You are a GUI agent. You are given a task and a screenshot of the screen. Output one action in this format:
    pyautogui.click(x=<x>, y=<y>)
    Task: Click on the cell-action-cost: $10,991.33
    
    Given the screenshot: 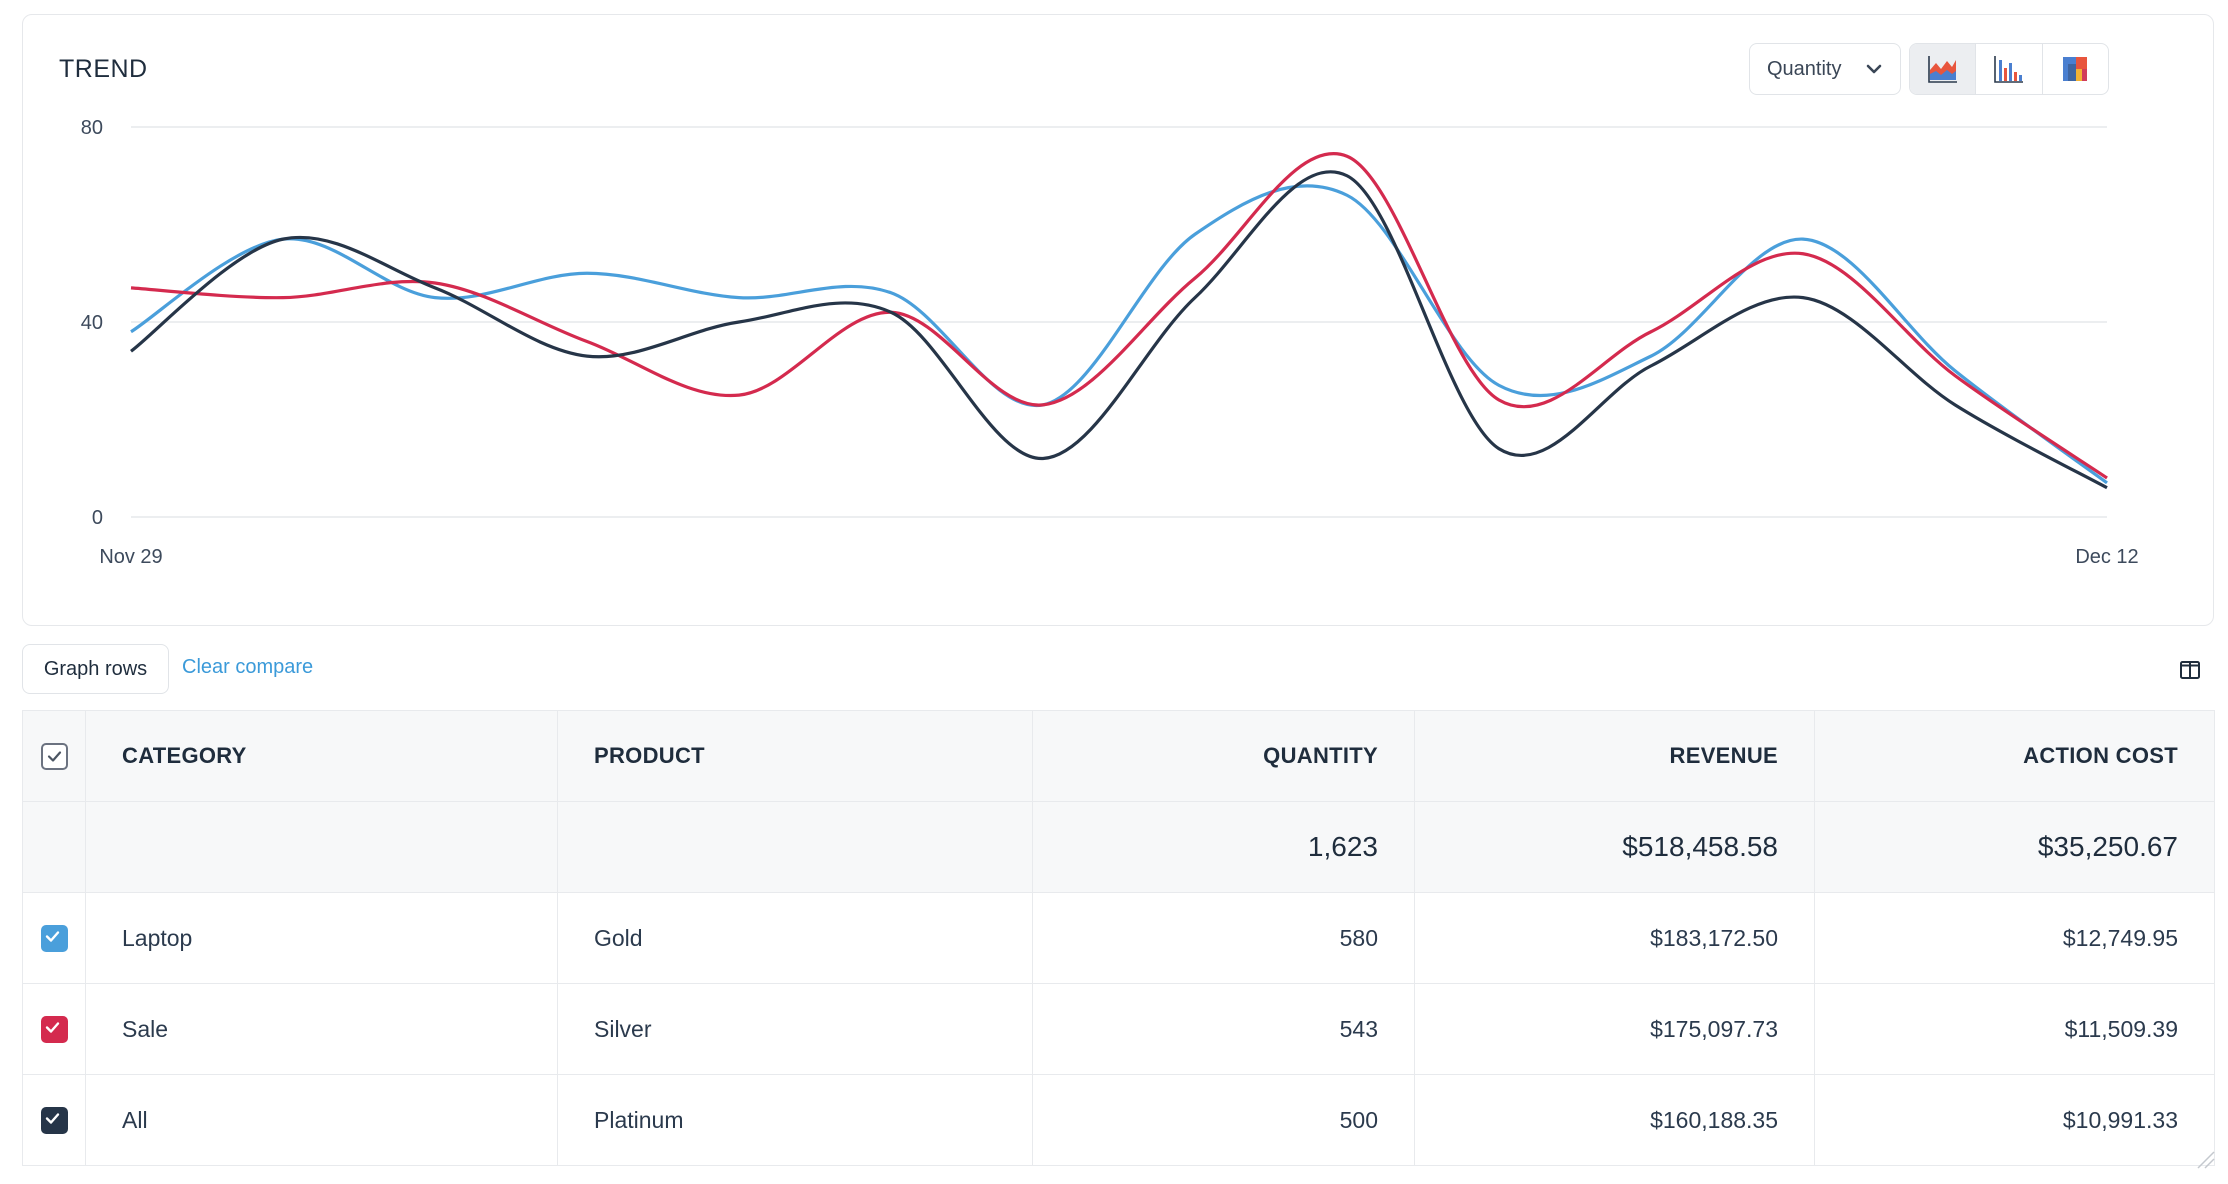 What is the action you would take?
    pyautogui.click(x=2014, y=1120)
    